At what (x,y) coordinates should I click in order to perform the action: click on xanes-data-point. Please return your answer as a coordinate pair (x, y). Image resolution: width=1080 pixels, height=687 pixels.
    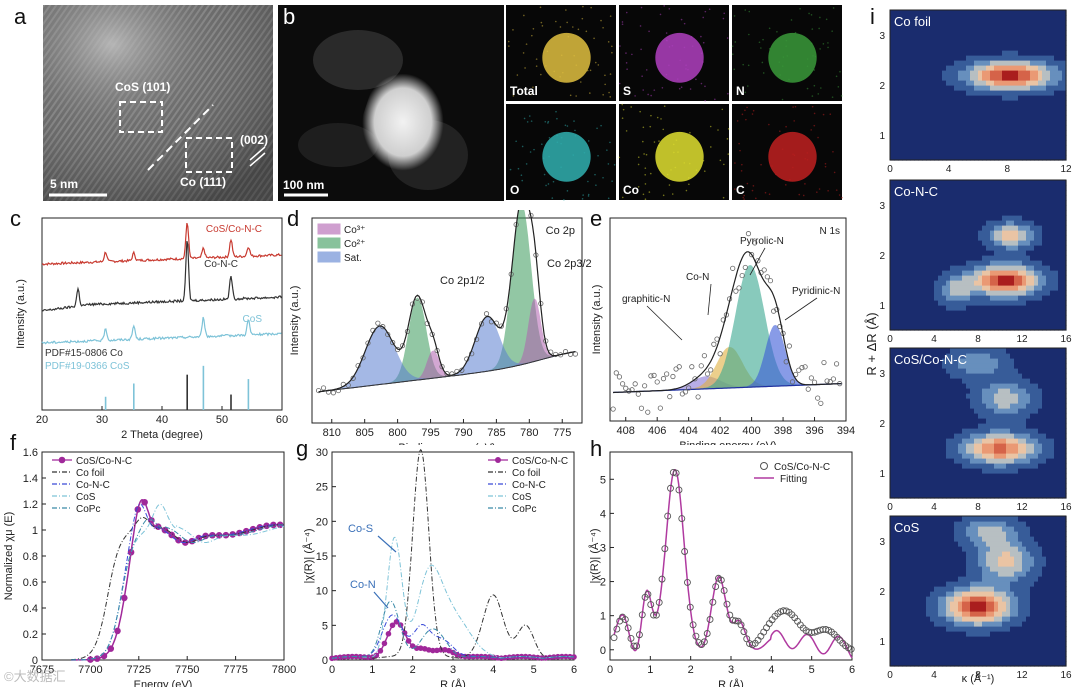
    Looking at the image, I should click on (266, 526).